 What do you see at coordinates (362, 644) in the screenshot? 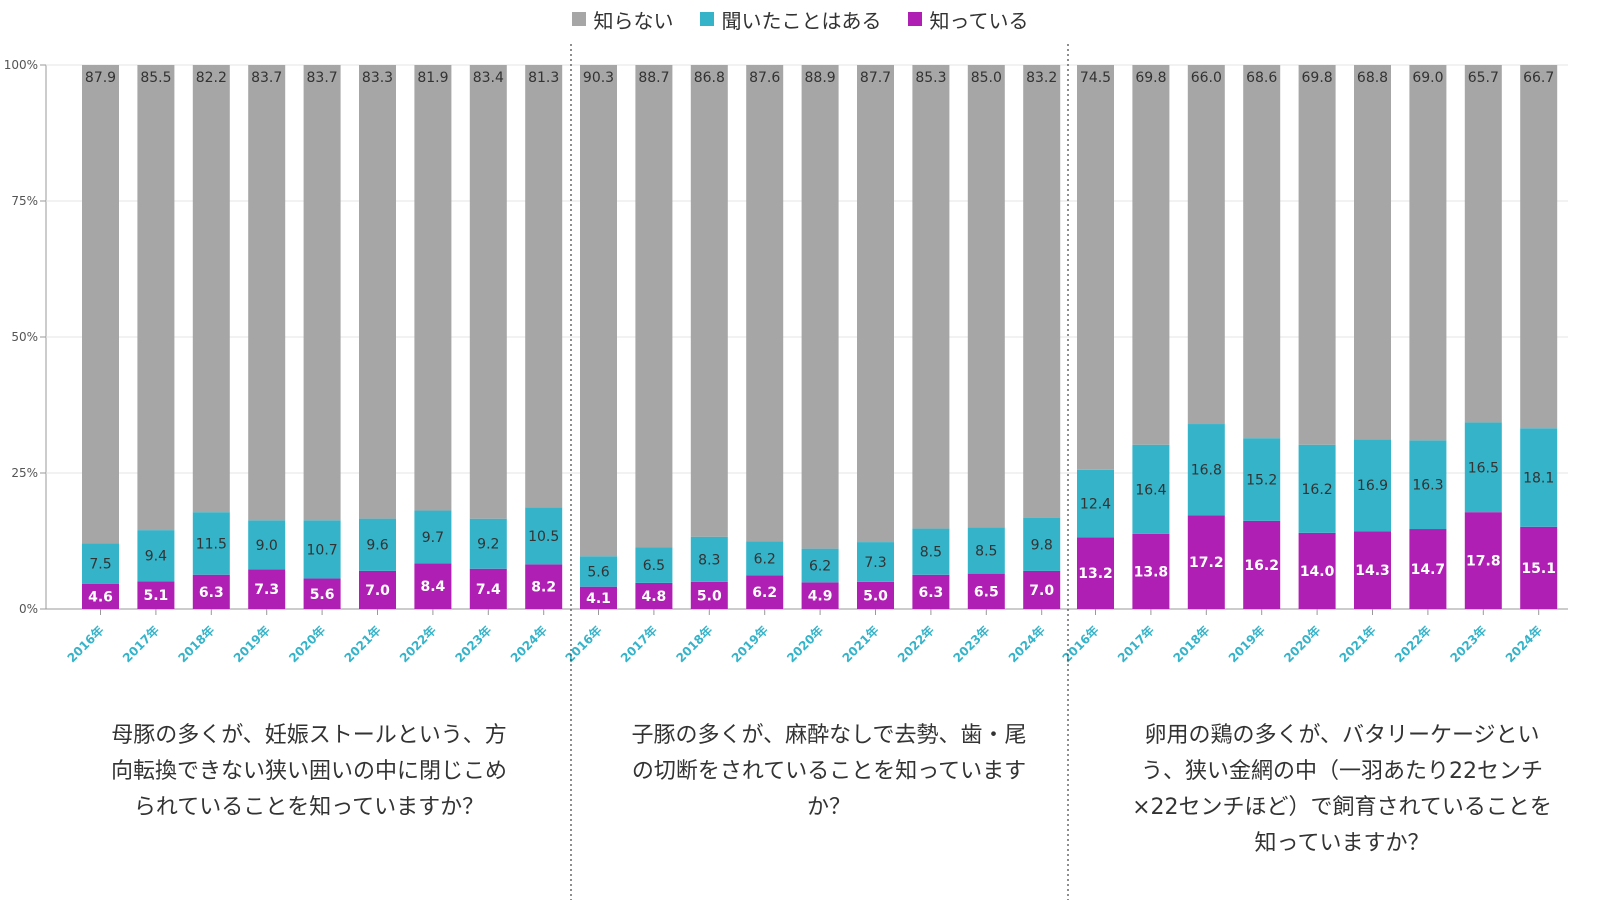
I see `x-tick-label: 2021年` at bounding box center [362, 644].